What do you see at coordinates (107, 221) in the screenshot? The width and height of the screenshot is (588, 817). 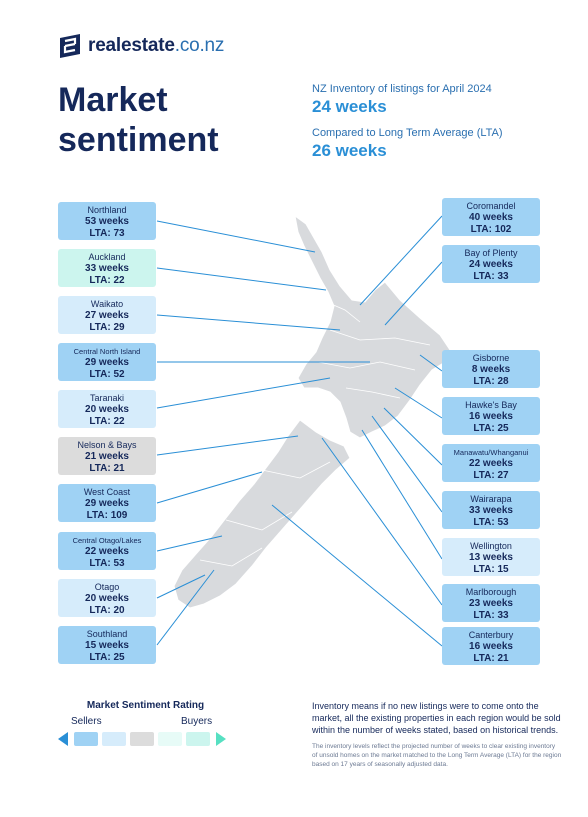 I see `region-card-northland: Northland 53 weeks LTA: 73` at bounding box center [107, 221].